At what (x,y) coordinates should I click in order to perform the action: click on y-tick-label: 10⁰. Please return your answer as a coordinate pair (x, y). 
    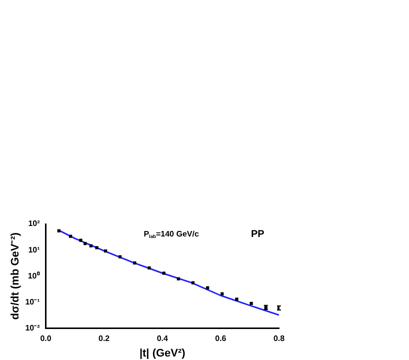
    Looking at the image, I should click on (34, 275).